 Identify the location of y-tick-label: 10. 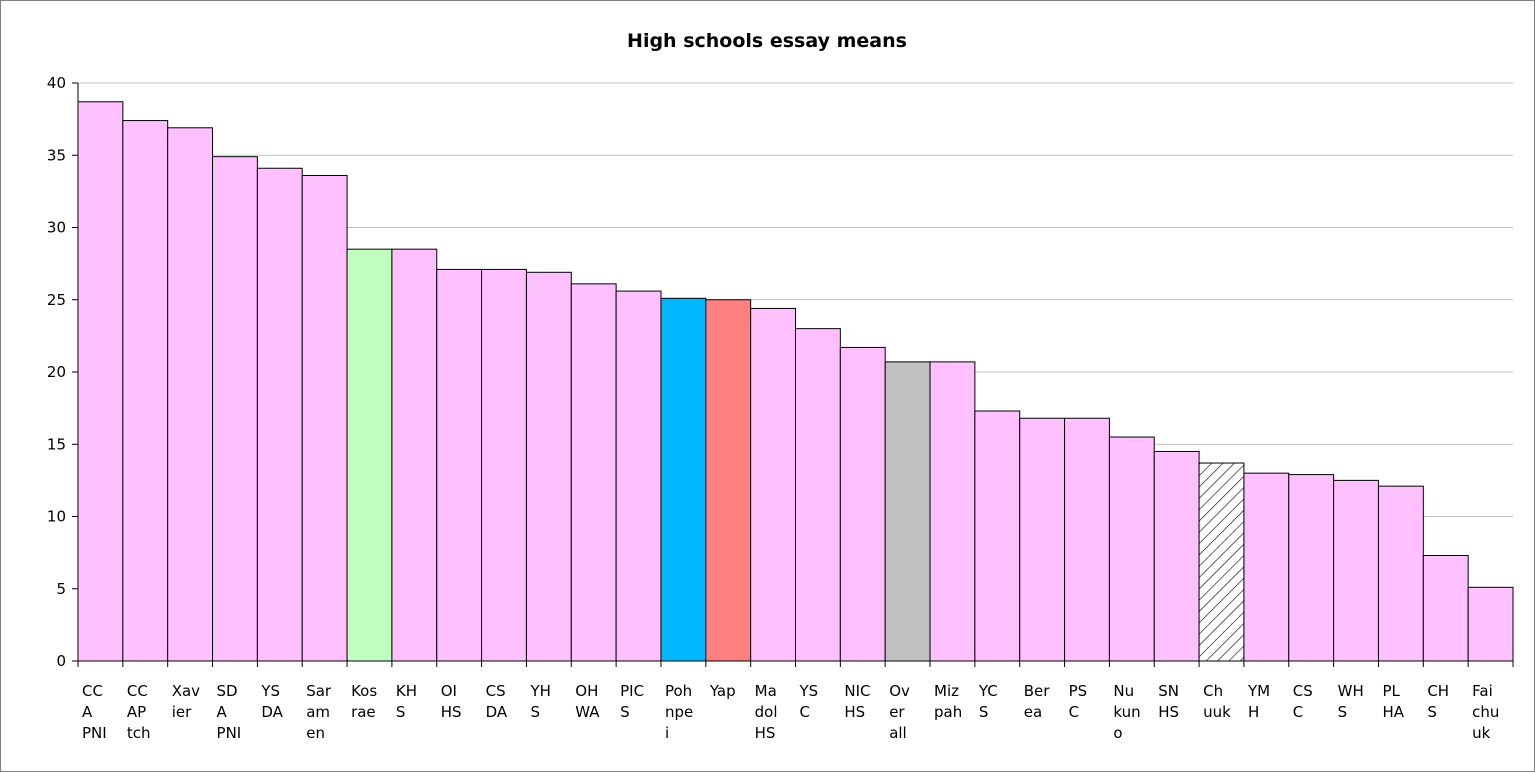
(56, 517).